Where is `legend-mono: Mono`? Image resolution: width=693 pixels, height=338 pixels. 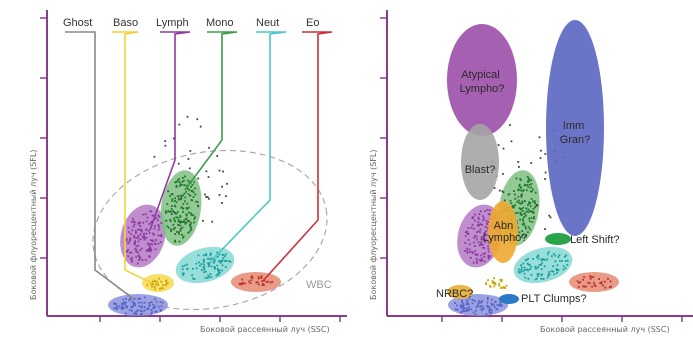
legend-mono: Mono is located at coordinates (220, 23).